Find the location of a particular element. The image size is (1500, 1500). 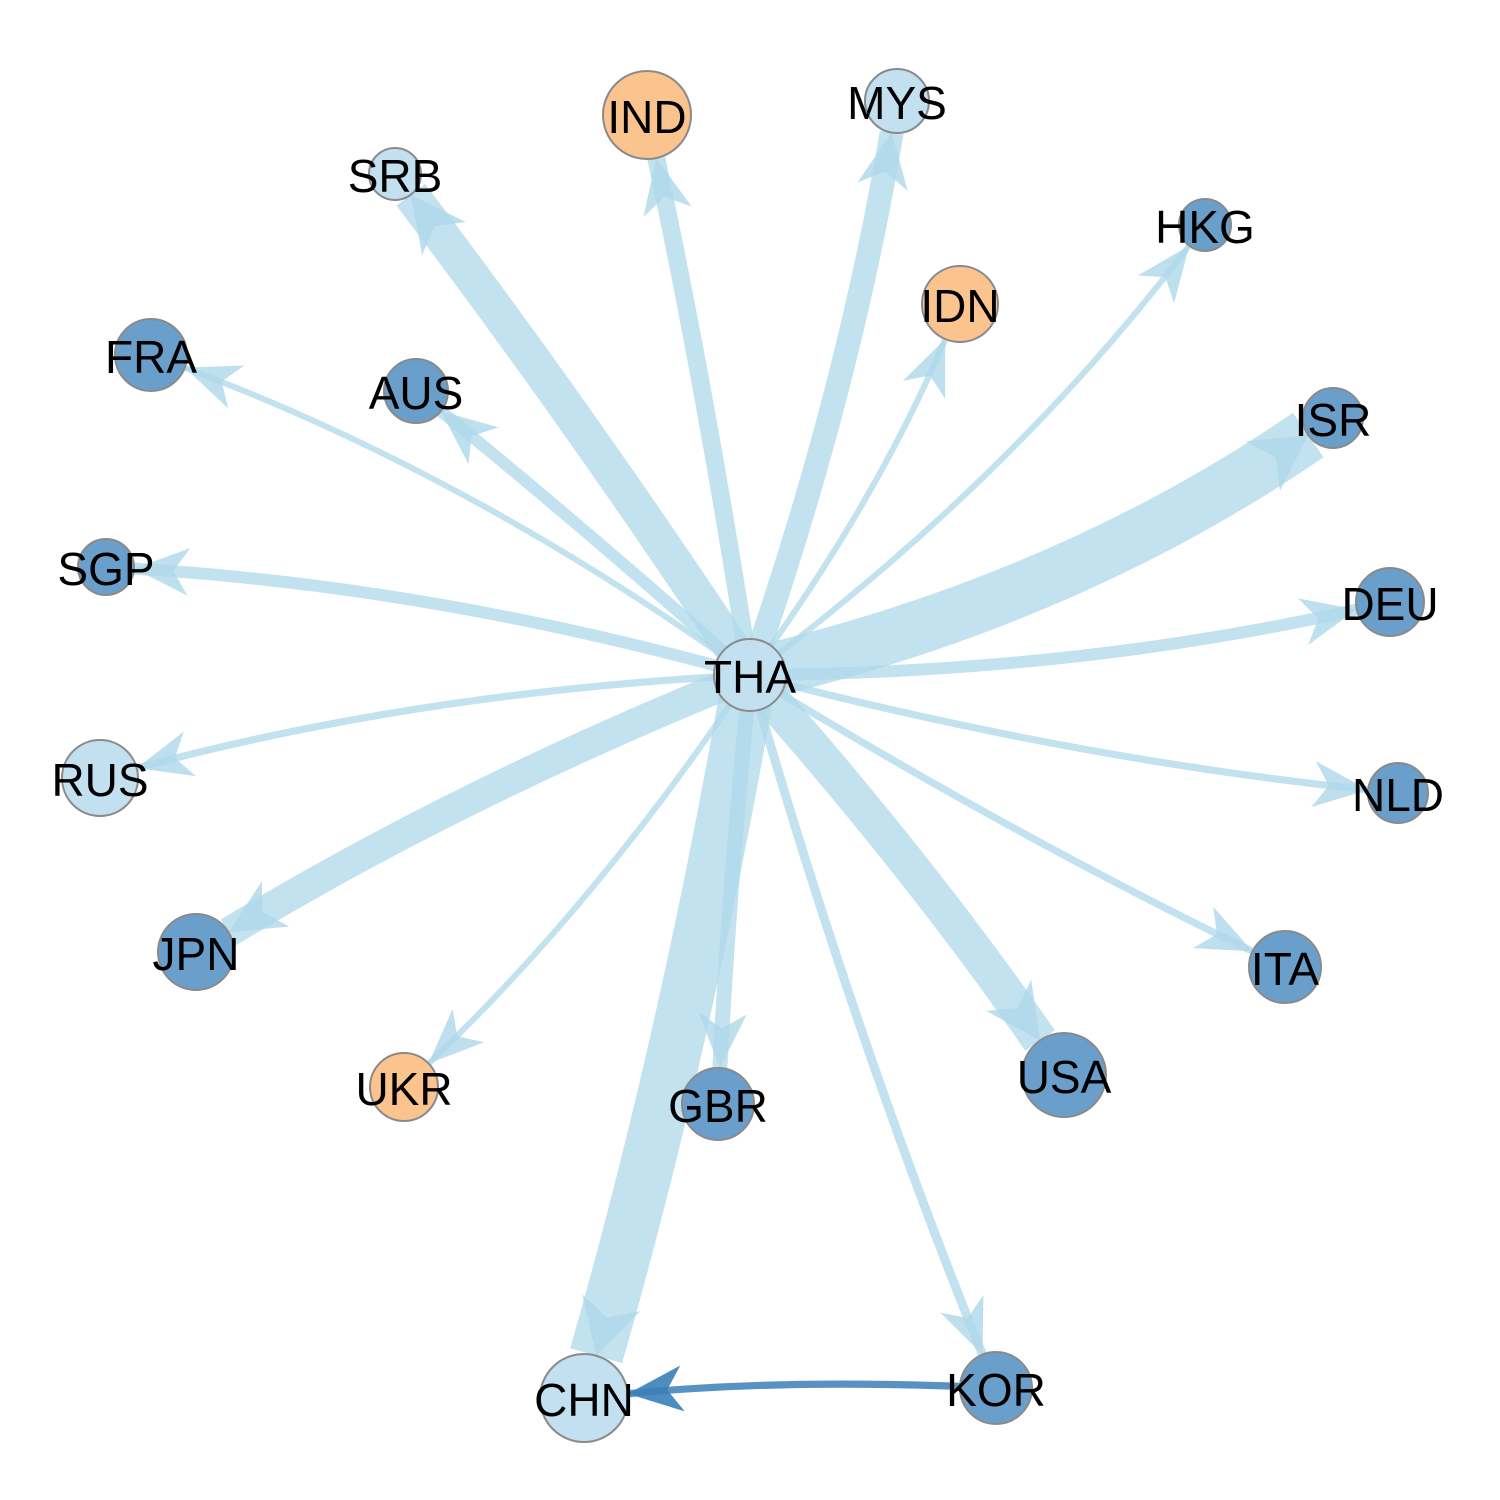

node-label-ita: ITA is located at coordinates (1285, 969).